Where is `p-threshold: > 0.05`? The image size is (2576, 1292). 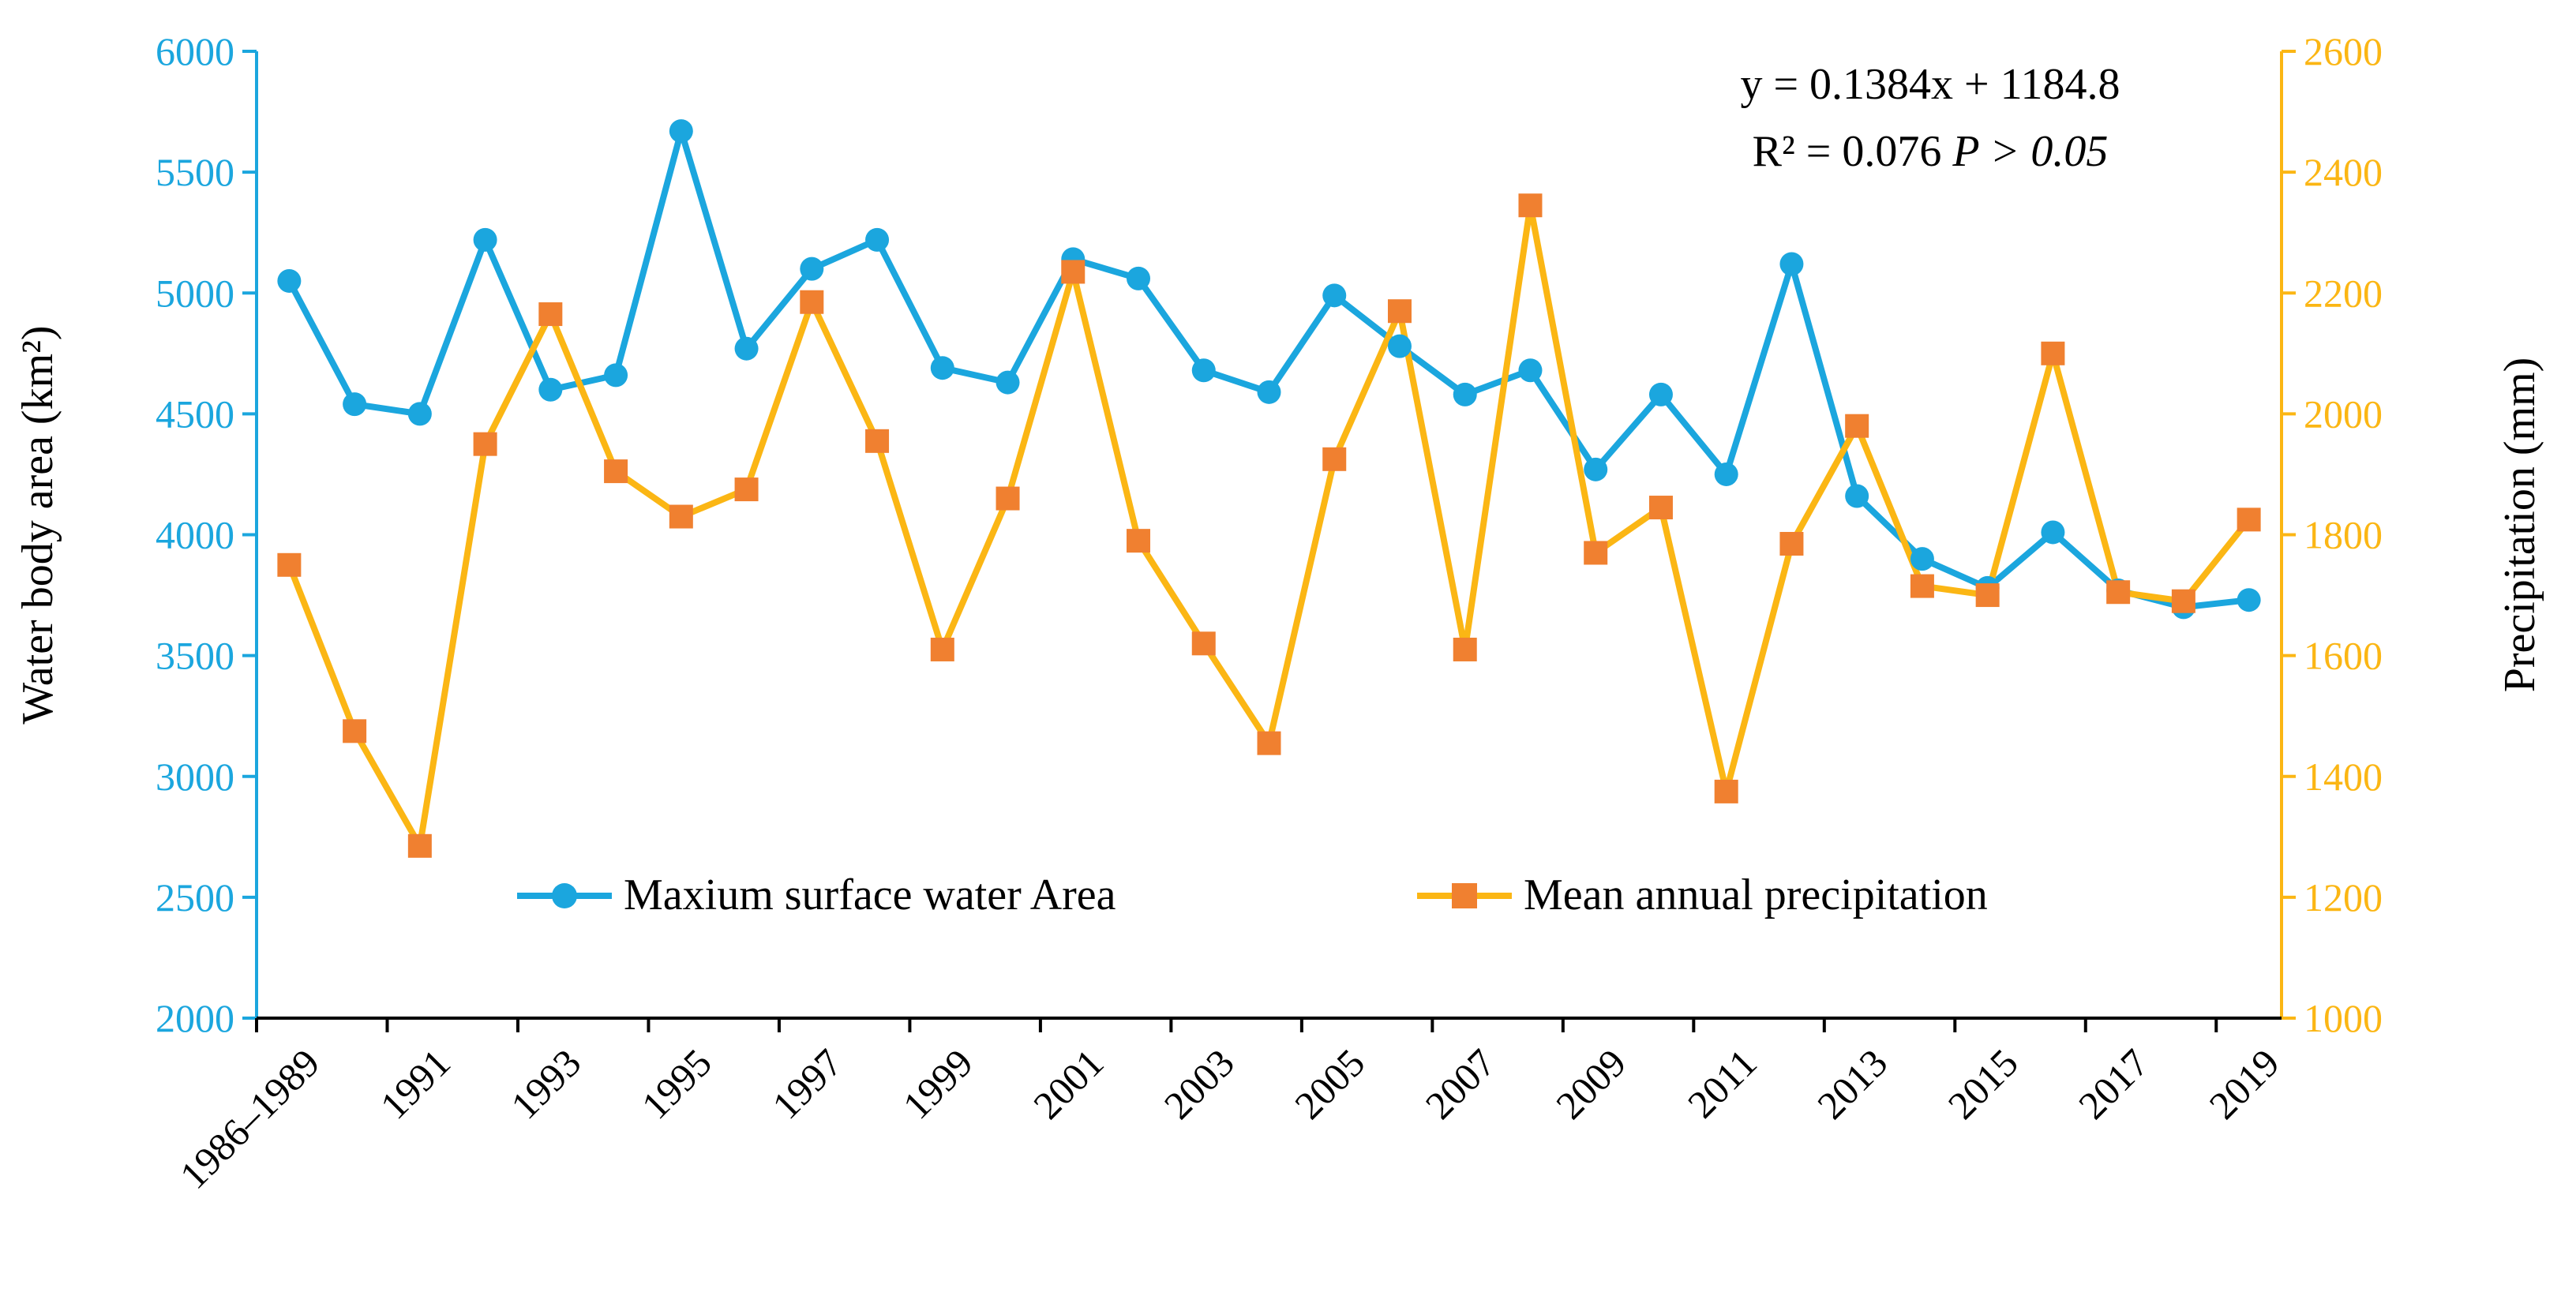
p-threshold: > 0.05 is located at coordinates (2044, 151).